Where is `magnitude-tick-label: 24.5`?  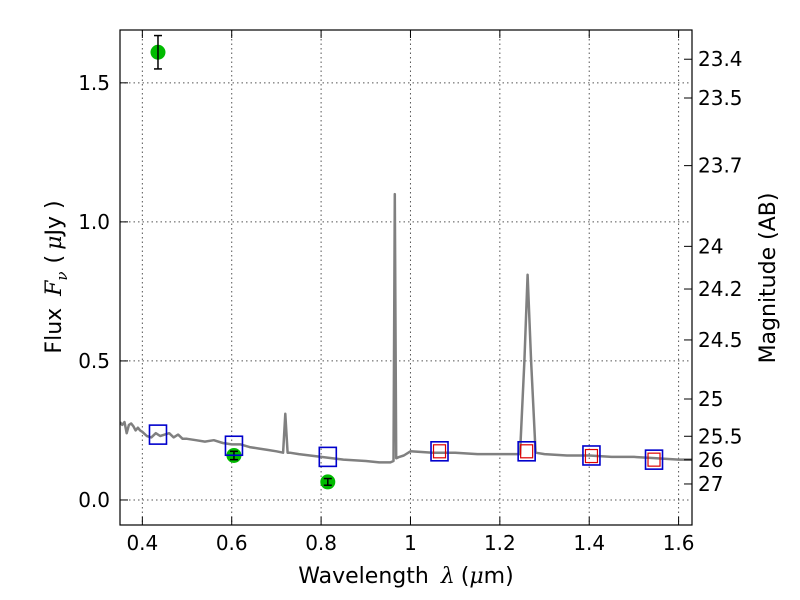 magnitude-tick-label: 24.5 is located at coordinates (720, 340).